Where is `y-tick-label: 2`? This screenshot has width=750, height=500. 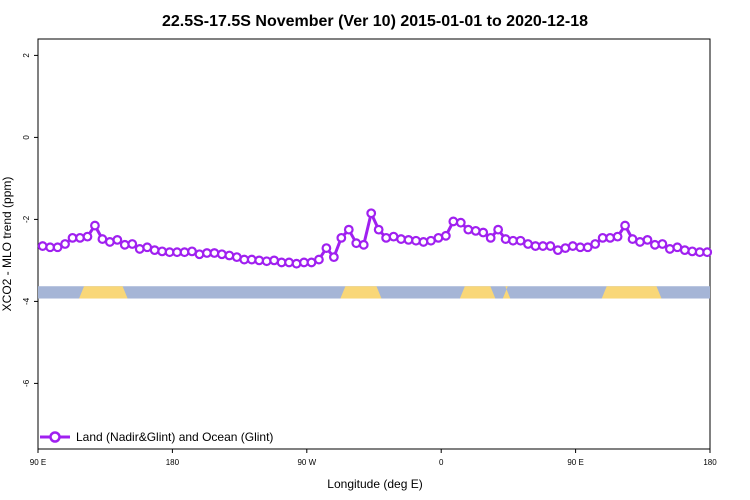
y-tick-label: 2 is located at coordinates (26, 55).